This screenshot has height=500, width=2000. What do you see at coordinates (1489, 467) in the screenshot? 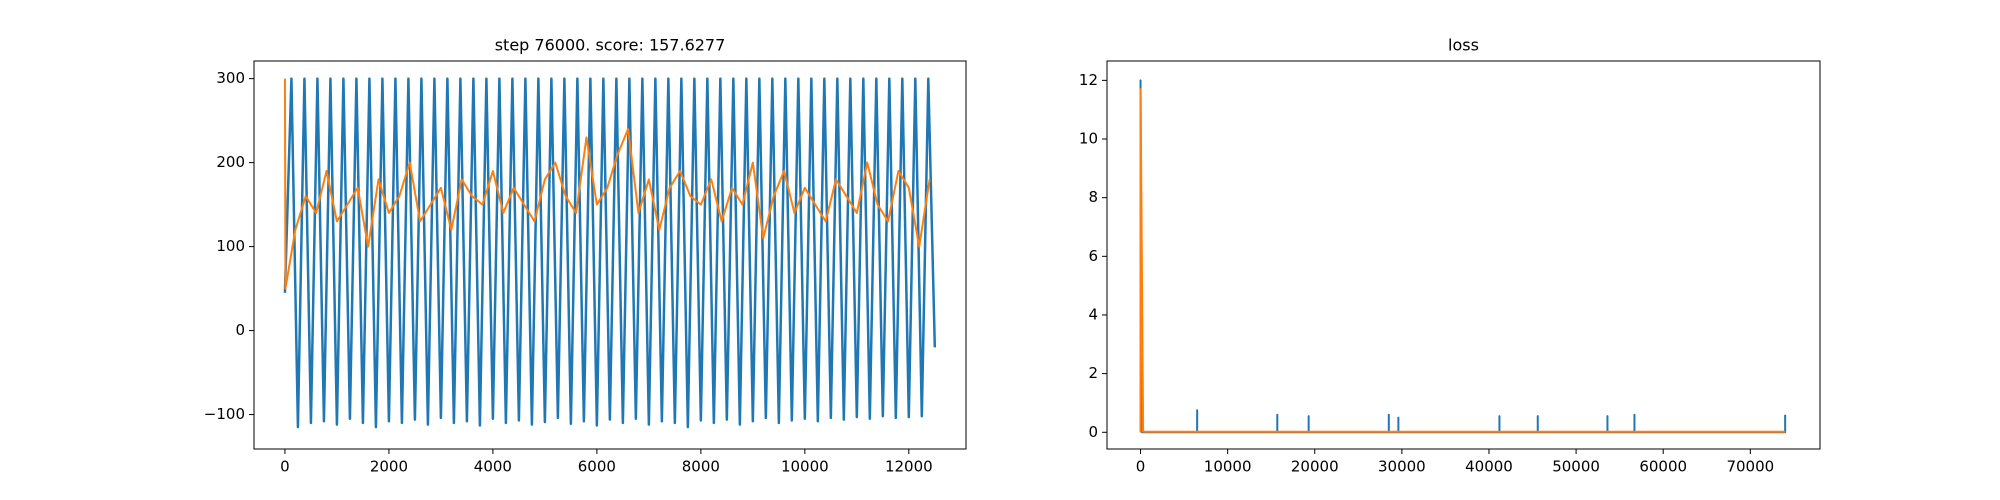
I see `x-tick-label: 40000` at bounding box center [1489, 467].